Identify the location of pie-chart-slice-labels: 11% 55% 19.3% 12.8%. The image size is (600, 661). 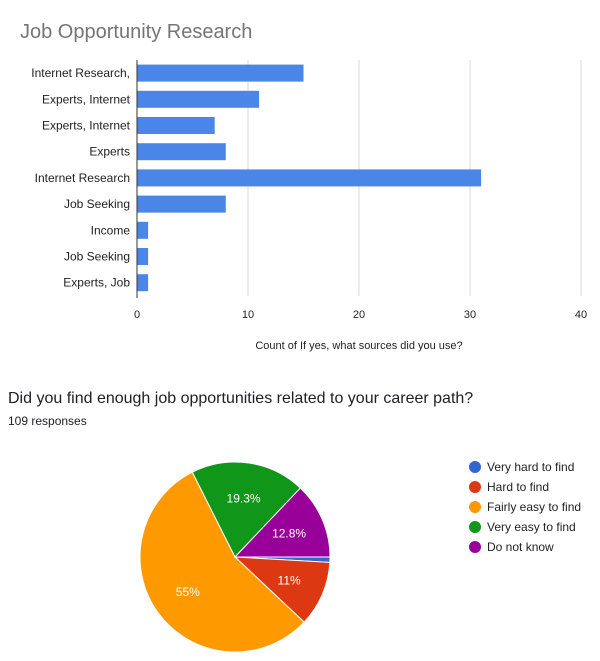
(241, 545).